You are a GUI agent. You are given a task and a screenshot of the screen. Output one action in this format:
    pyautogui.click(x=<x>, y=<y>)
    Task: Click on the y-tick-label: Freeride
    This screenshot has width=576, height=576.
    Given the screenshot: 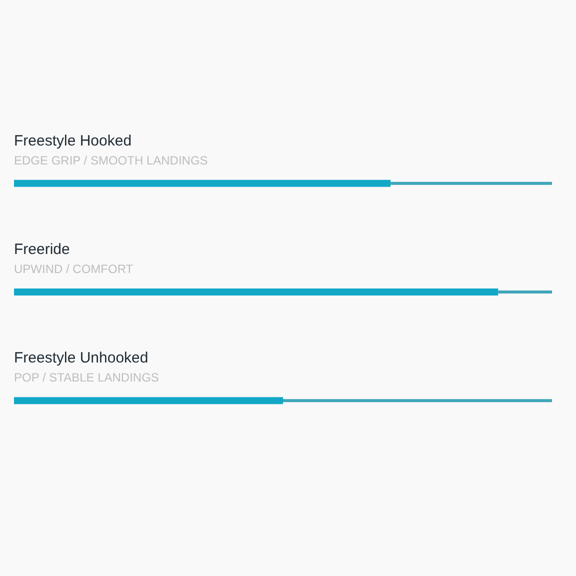 What is the action you would take?
    pyautogui.click(x=42, y=249)
    